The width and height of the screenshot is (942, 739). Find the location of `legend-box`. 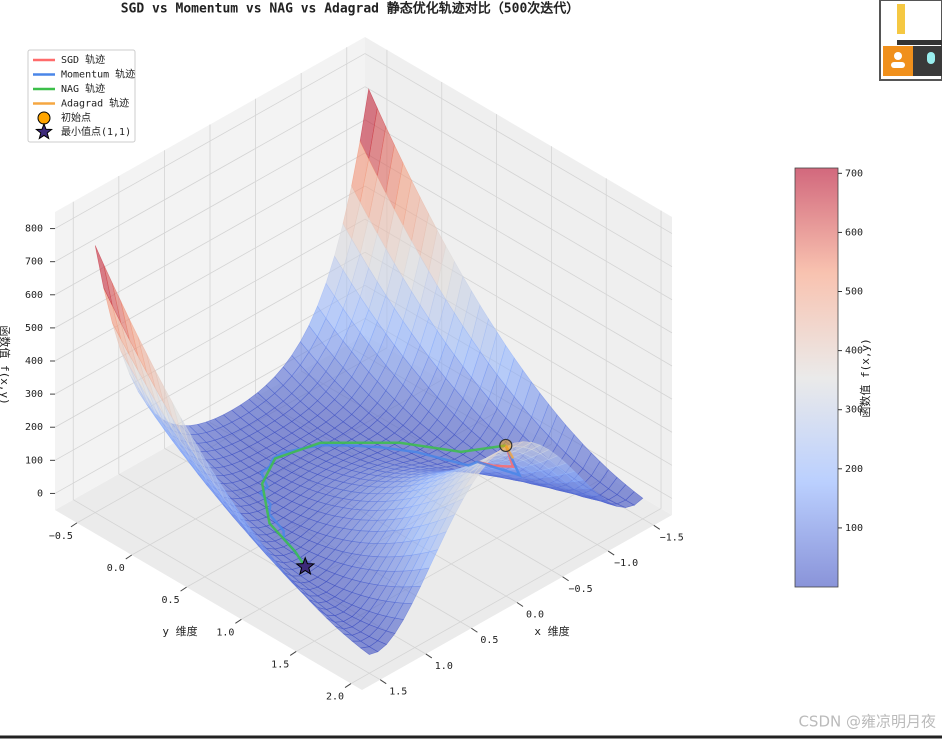

legend-box is located at coordinates (81, 96).